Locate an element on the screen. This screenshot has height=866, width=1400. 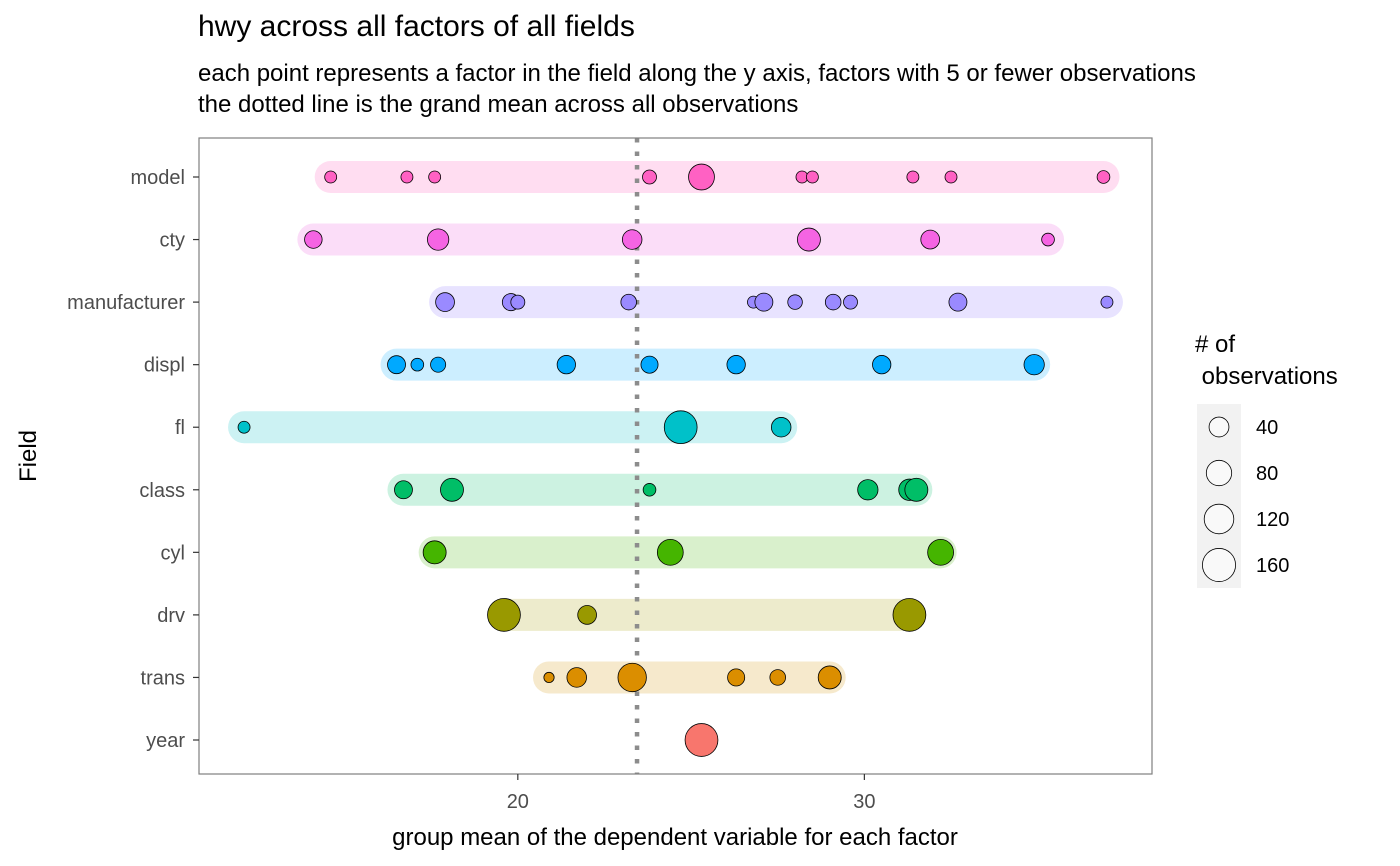
y-tick-label-cyl: cyl is located at coordinates (173, 553).